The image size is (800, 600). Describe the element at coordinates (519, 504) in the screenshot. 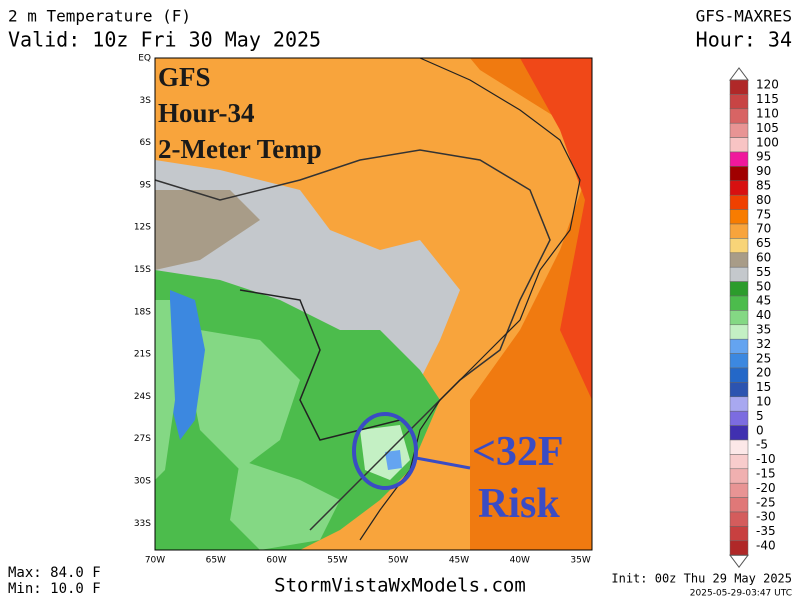

I see `annotation: Risk` at that location.